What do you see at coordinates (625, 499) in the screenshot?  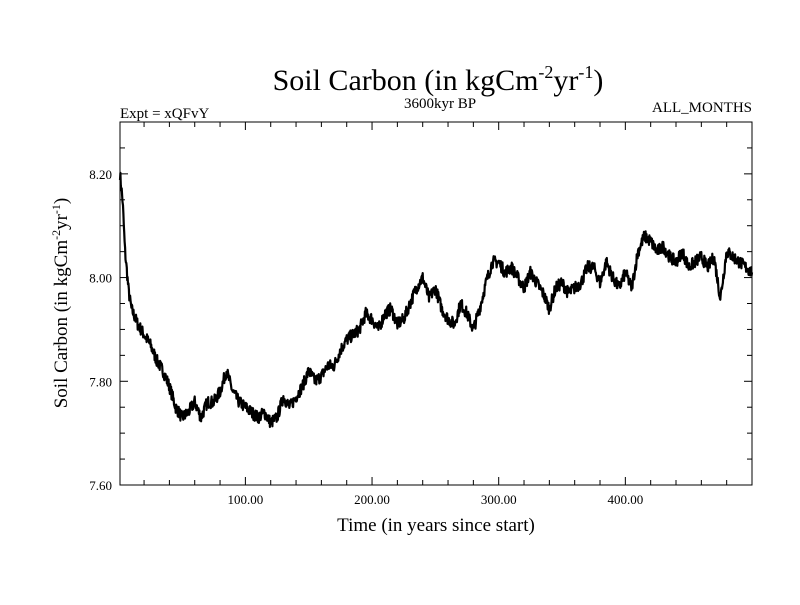 I see `x-tick-label: 400.00` at bounding box center [625, 499].